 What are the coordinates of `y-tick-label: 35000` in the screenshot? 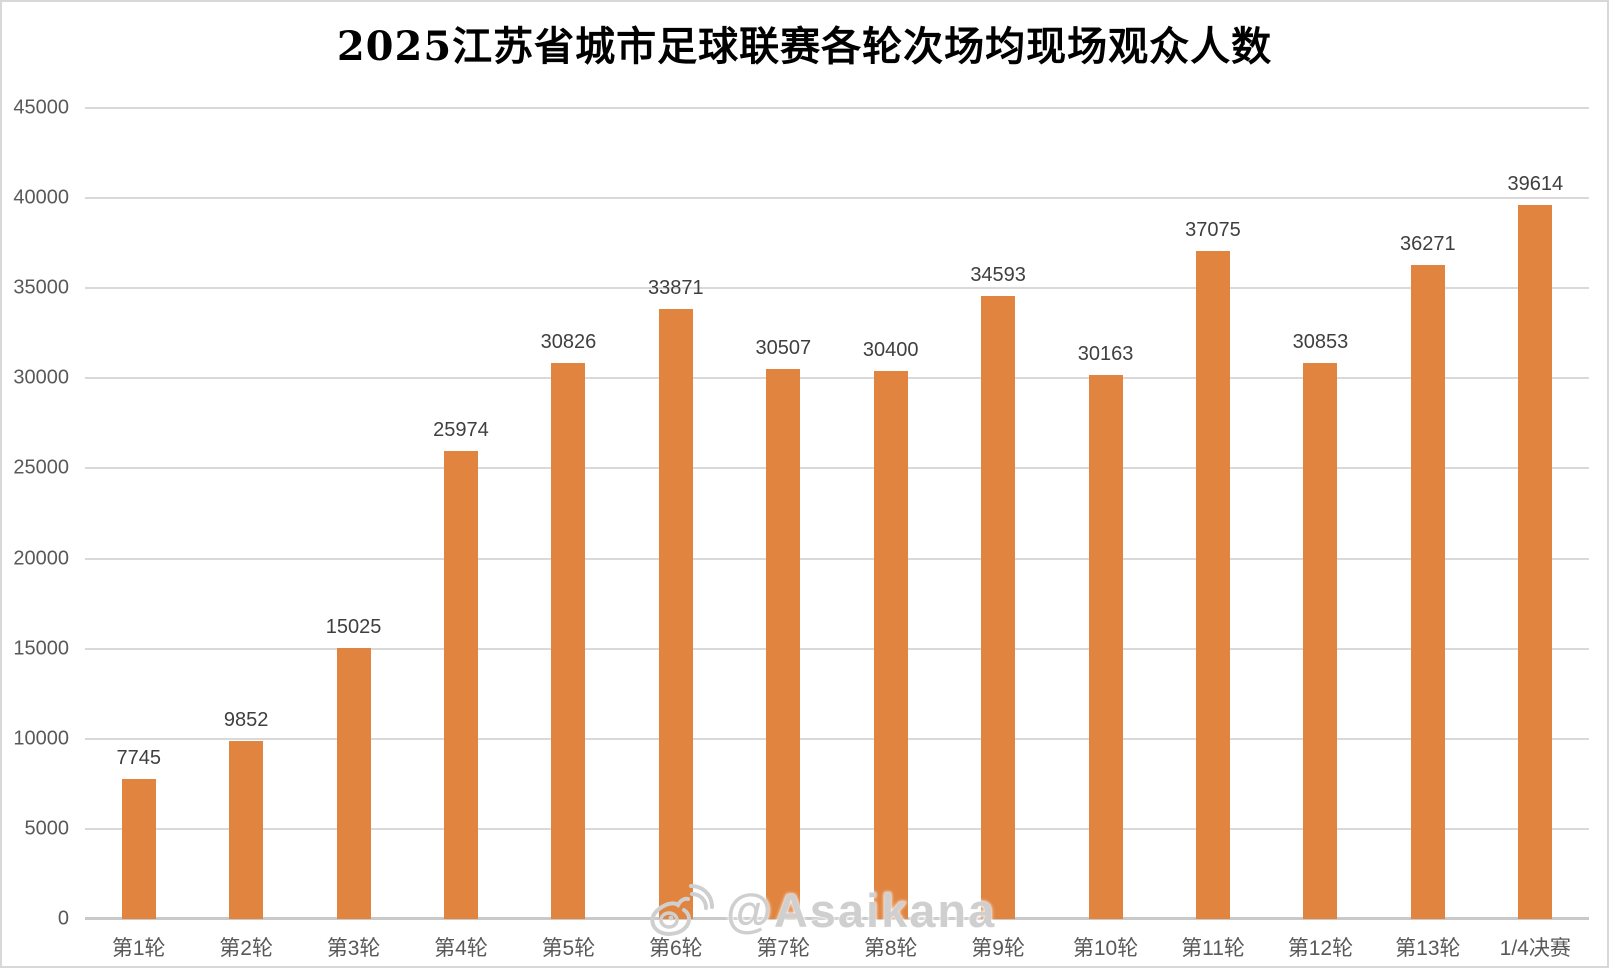 It's located at (41, 287).